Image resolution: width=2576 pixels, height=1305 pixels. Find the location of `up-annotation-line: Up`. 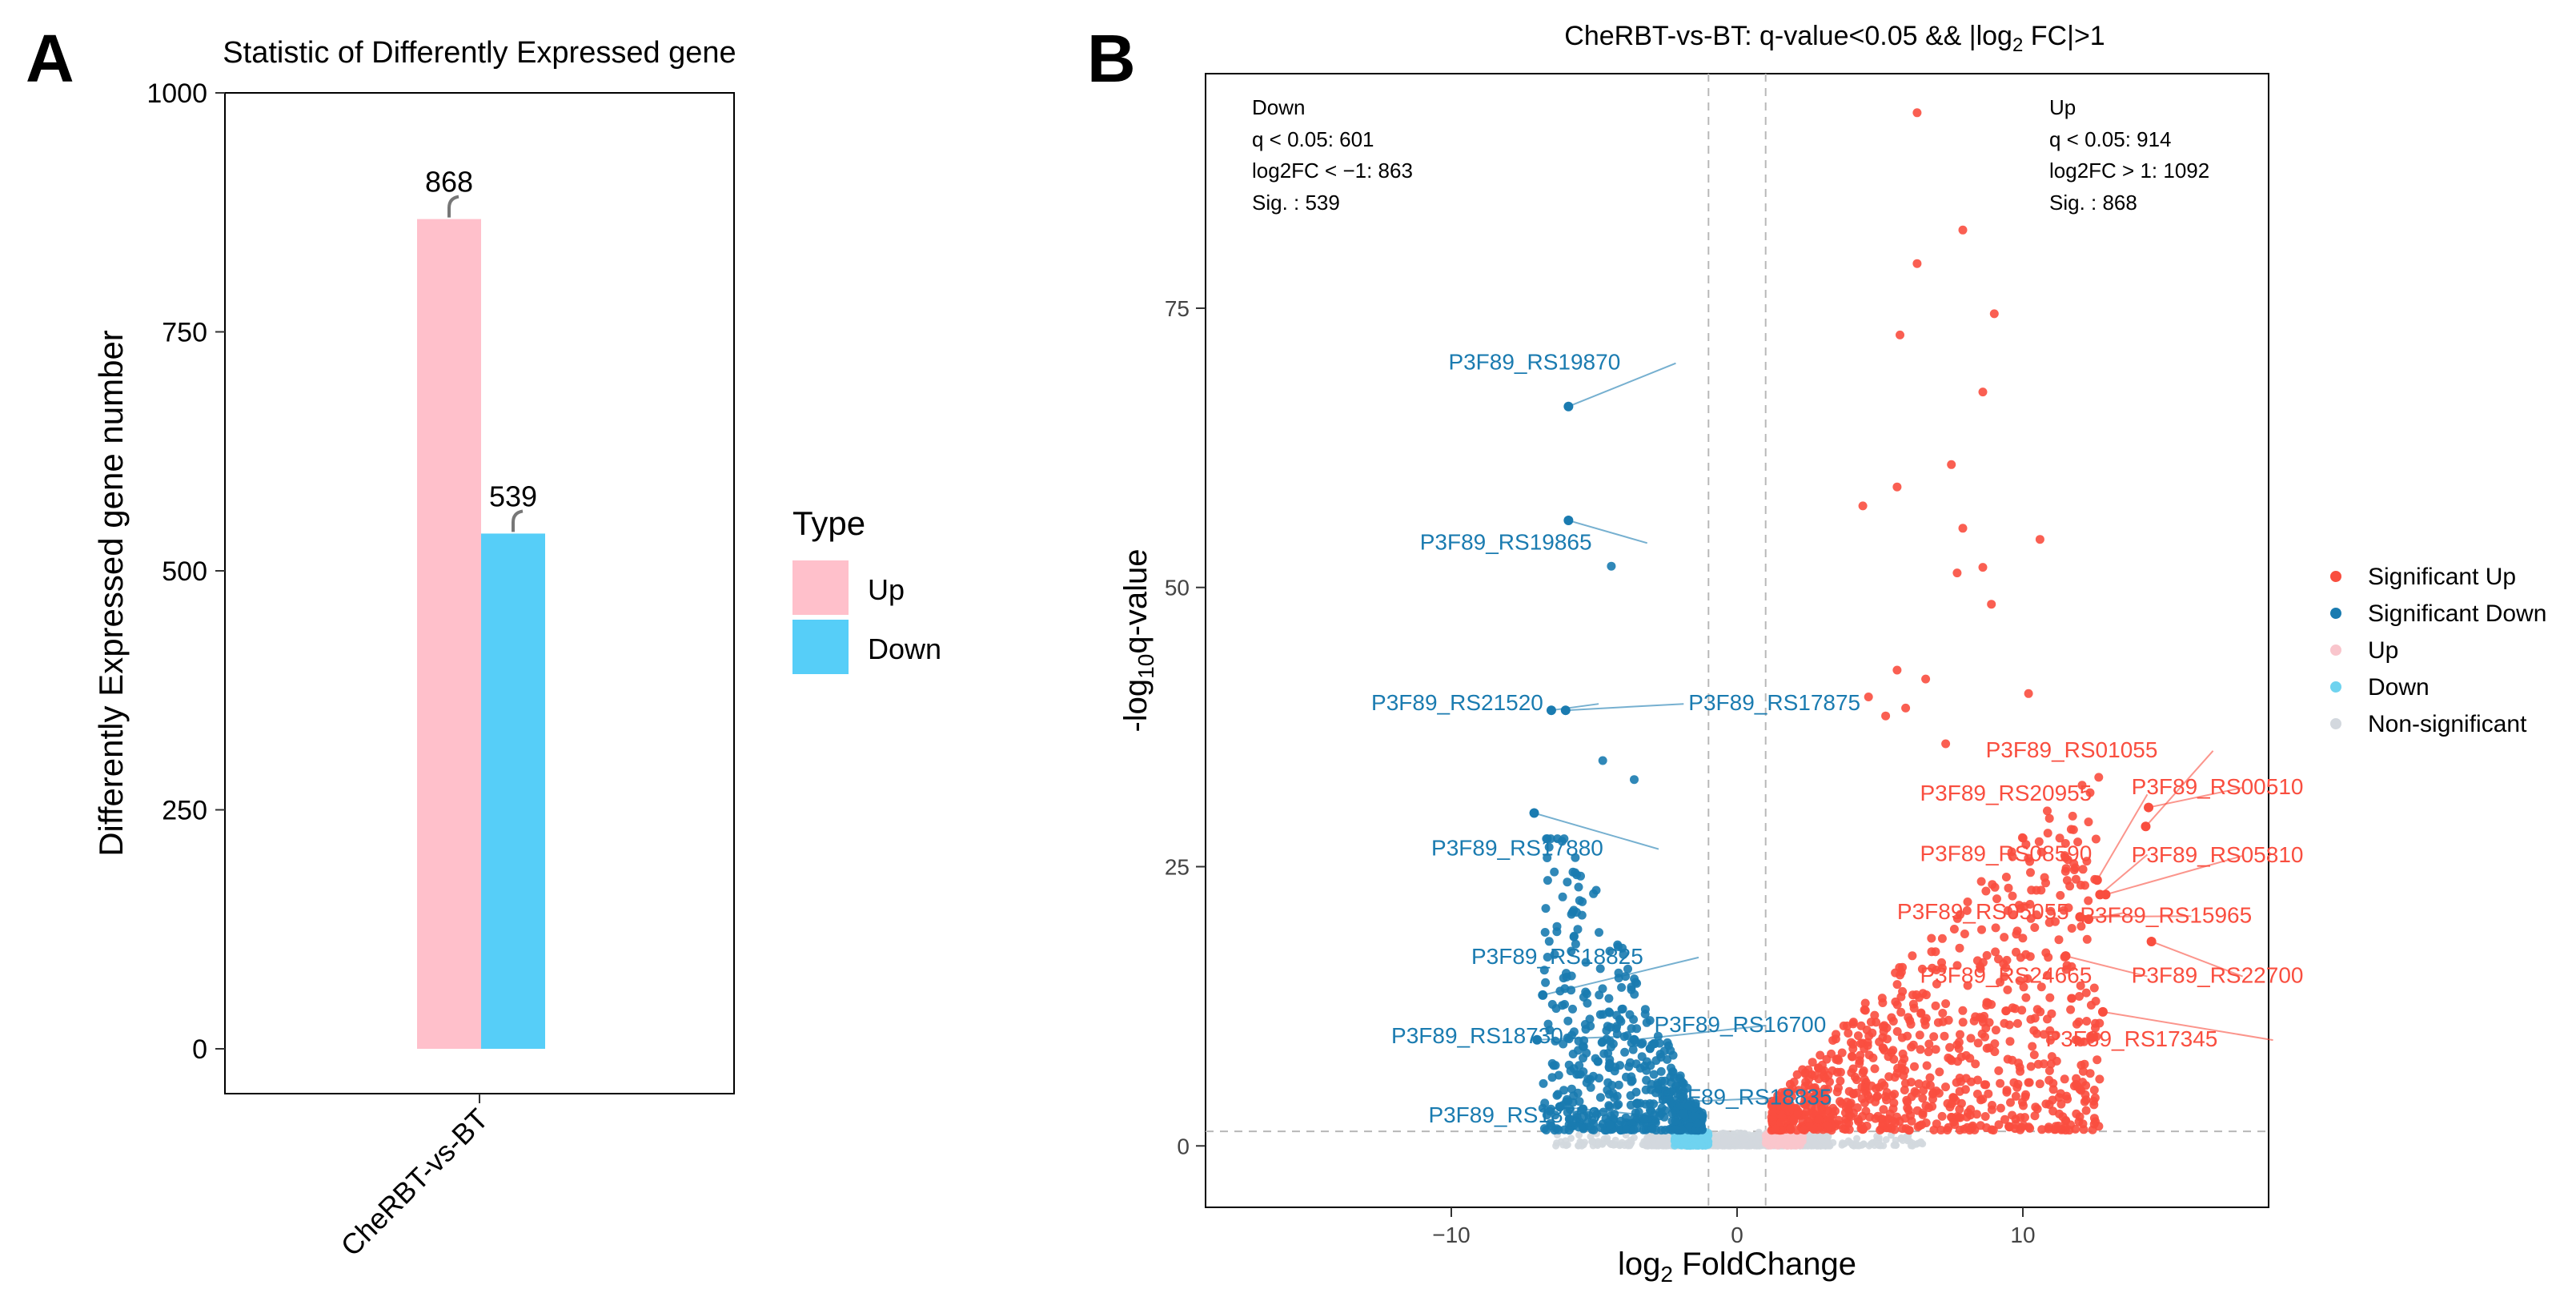

up-annotation-line: Up is located at coordinates (2062, 107).